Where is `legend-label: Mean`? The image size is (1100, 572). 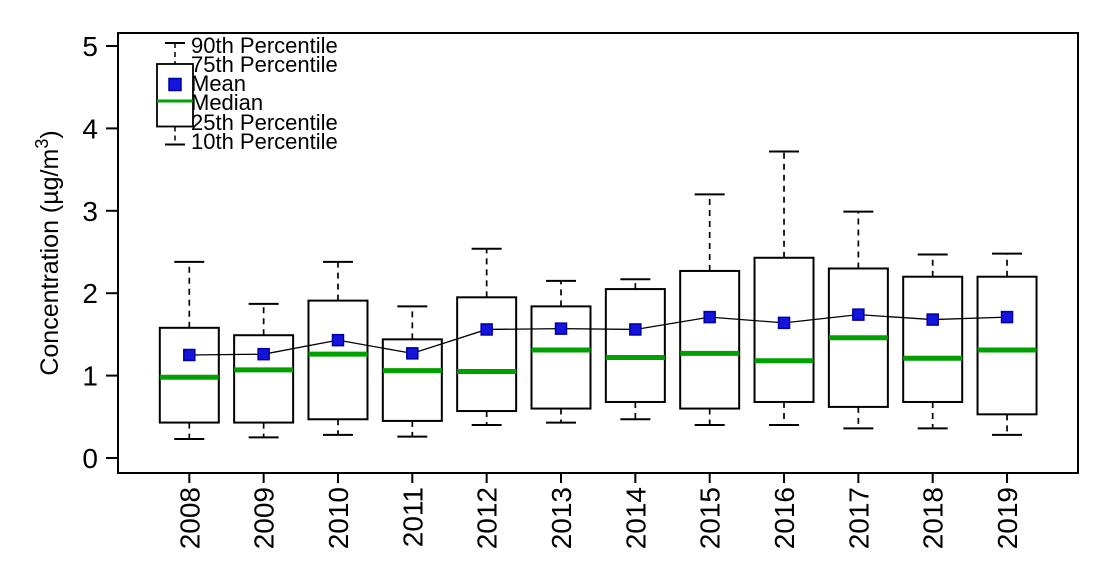 legend-label: Mean is located at coordinates (218, 83).